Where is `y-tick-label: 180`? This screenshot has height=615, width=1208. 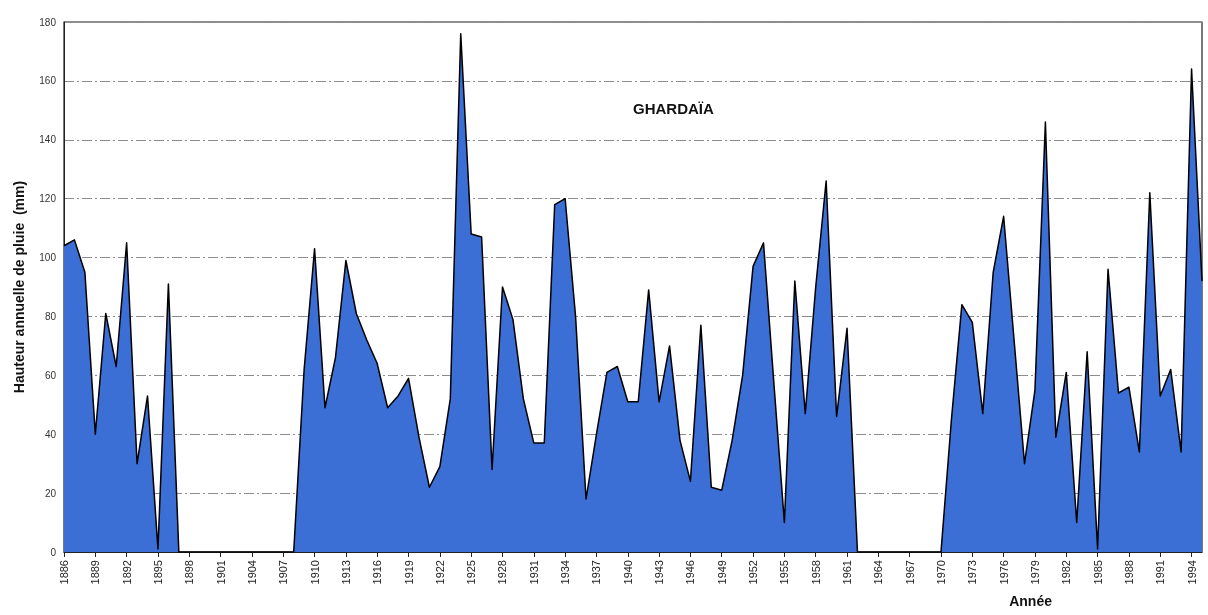
y-tick-label: 180 is located at coordinates (48, 22).